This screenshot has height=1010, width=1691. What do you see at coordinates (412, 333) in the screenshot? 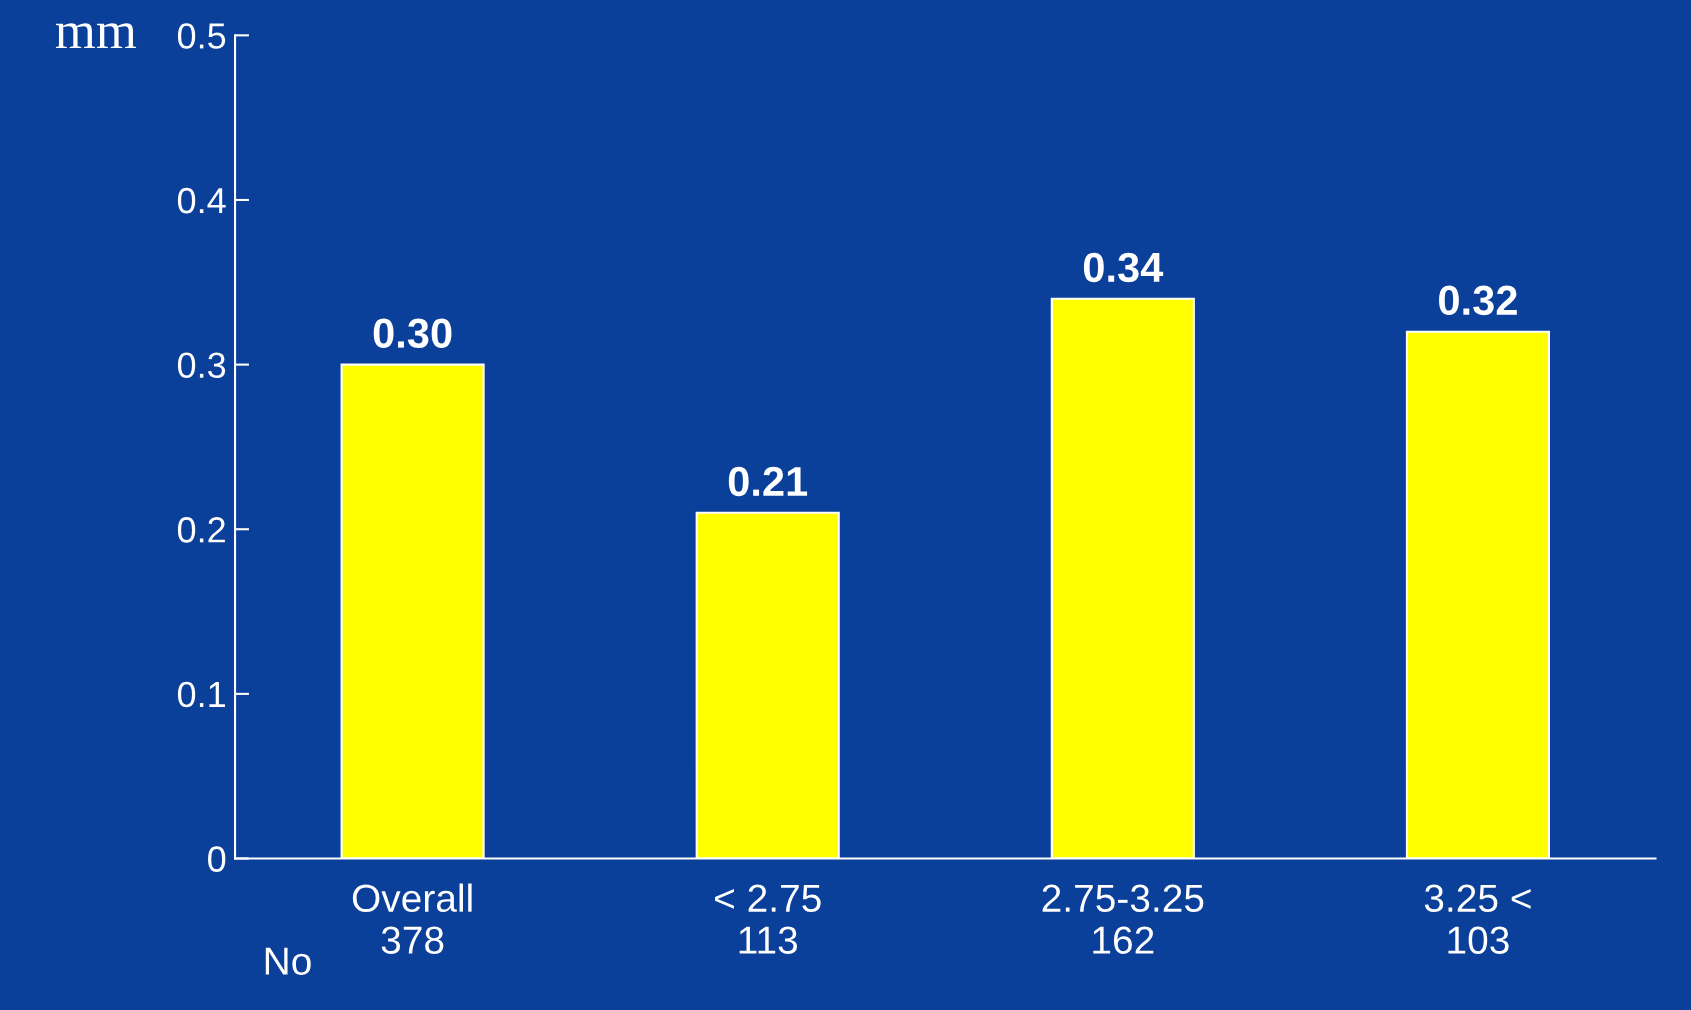
I see `data-label: 0.30` at bounding box center [412, 333].